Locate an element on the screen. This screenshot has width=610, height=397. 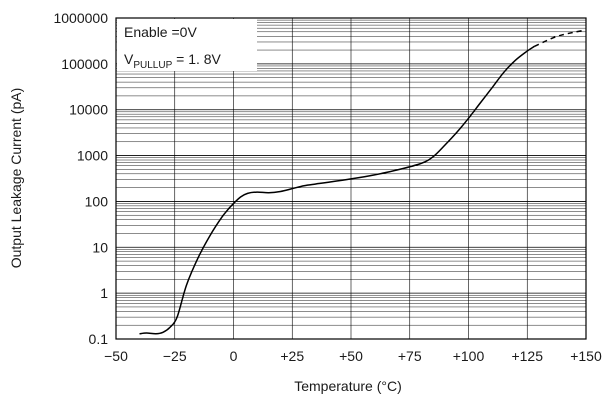
x-tick-label: +100 is located at coordinates (469, 356).